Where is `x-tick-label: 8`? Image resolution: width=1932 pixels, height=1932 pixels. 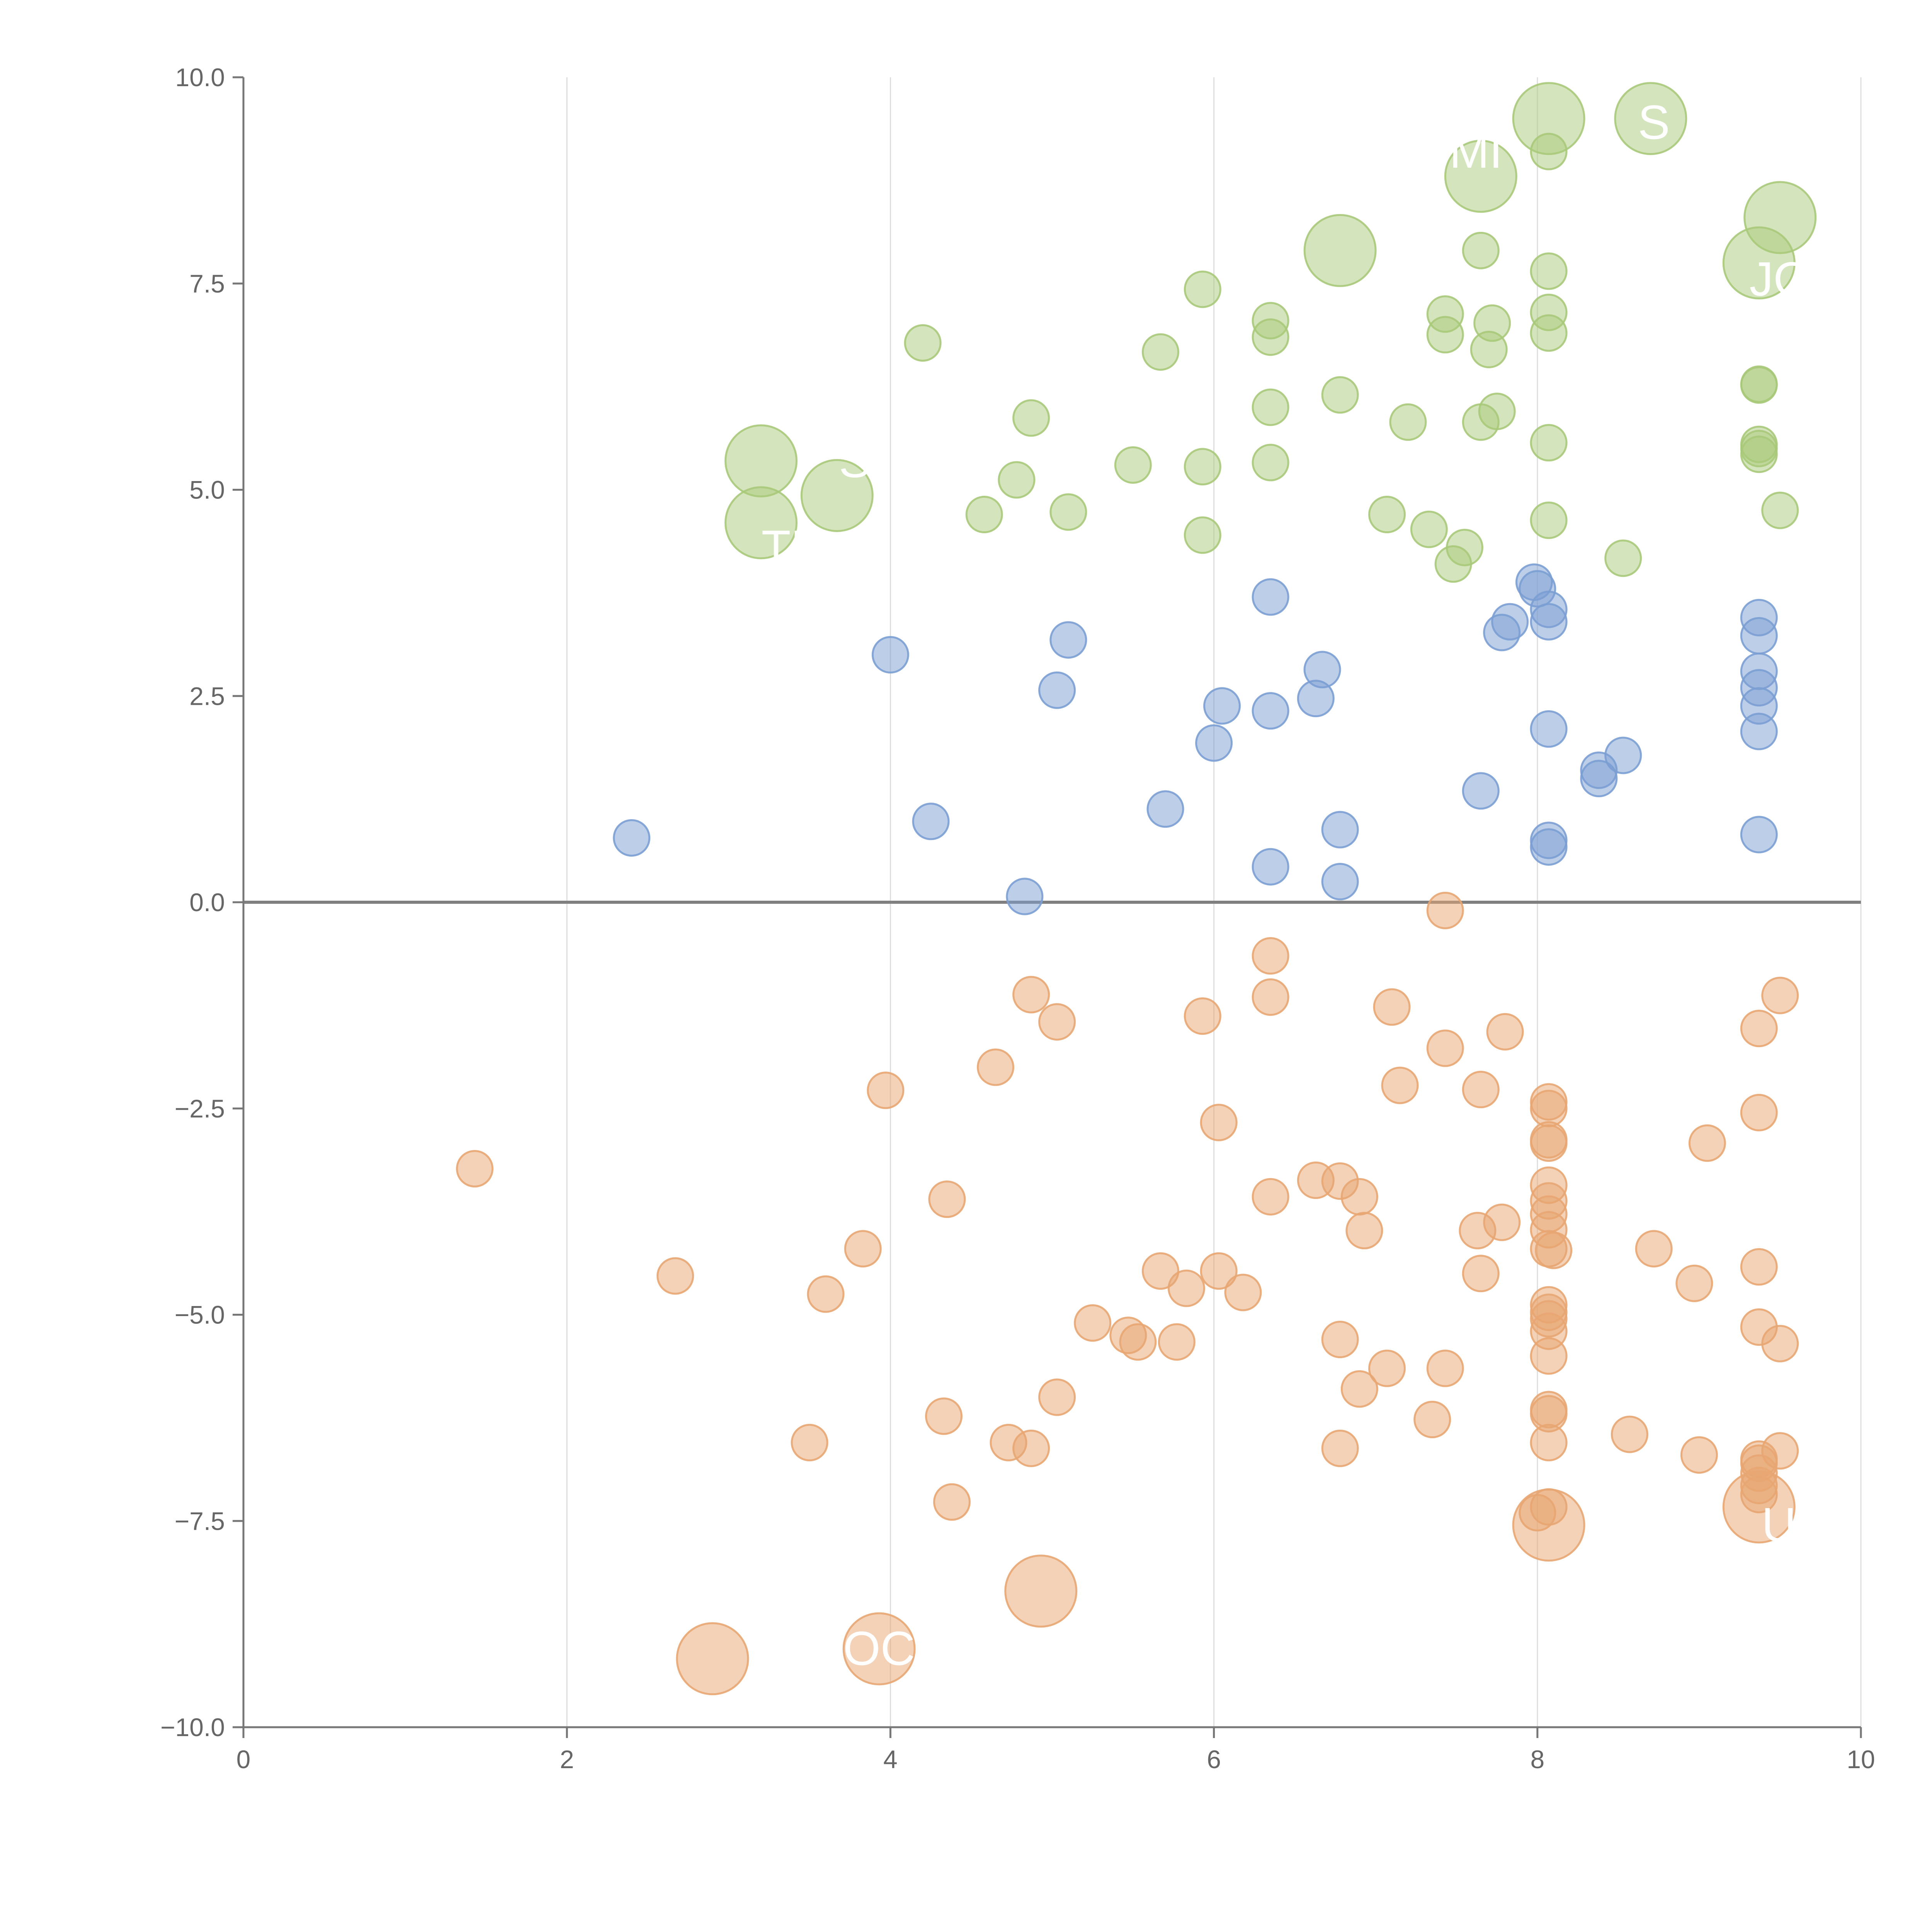
x-tick-label: 8 is located at coordinates (1537, 1759).